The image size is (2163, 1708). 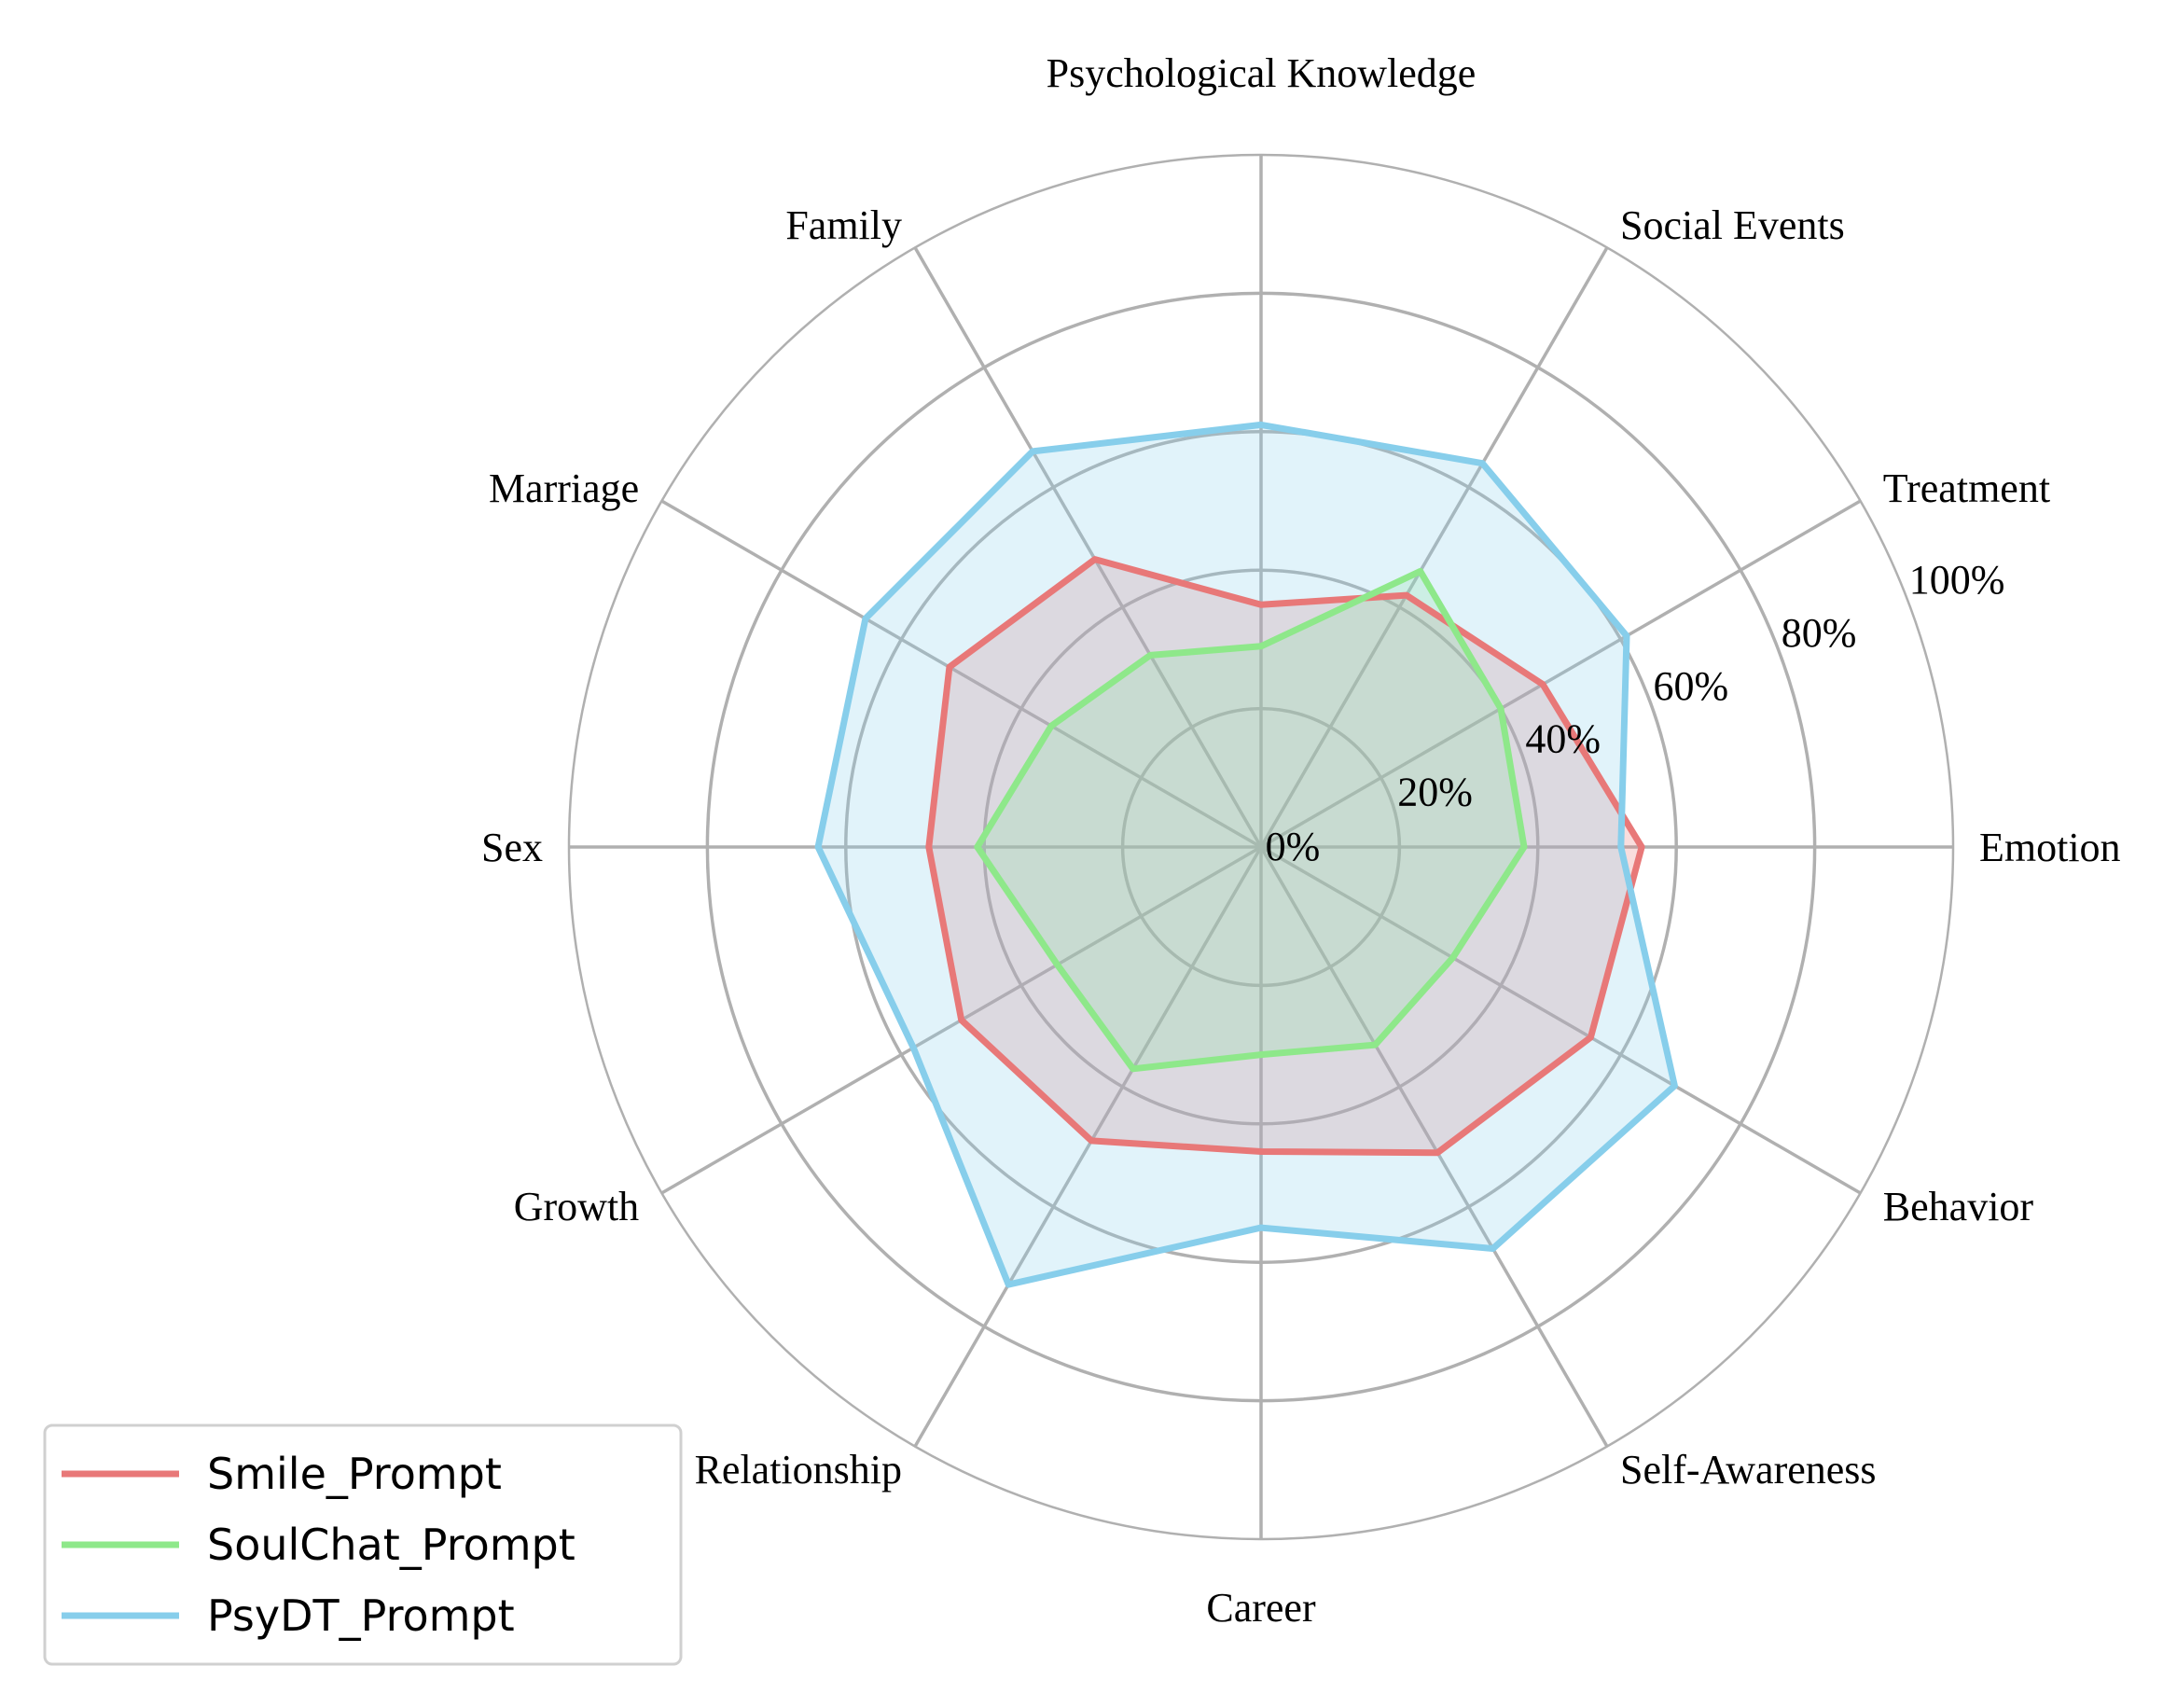 What do you see at coordinates (1561, 674) in the screenshot?
I see `spoke-treatment` at bounding box center [1561, 674].